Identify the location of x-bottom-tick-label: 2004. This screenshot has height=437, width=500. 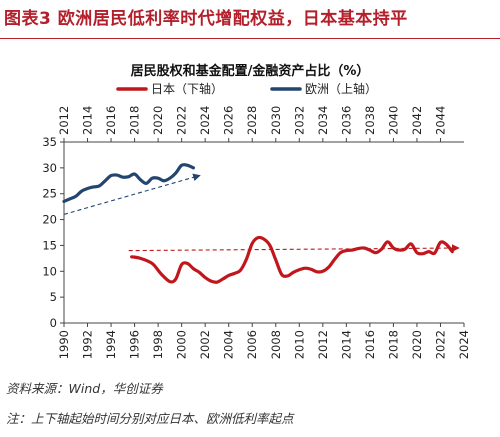
(229, 344).